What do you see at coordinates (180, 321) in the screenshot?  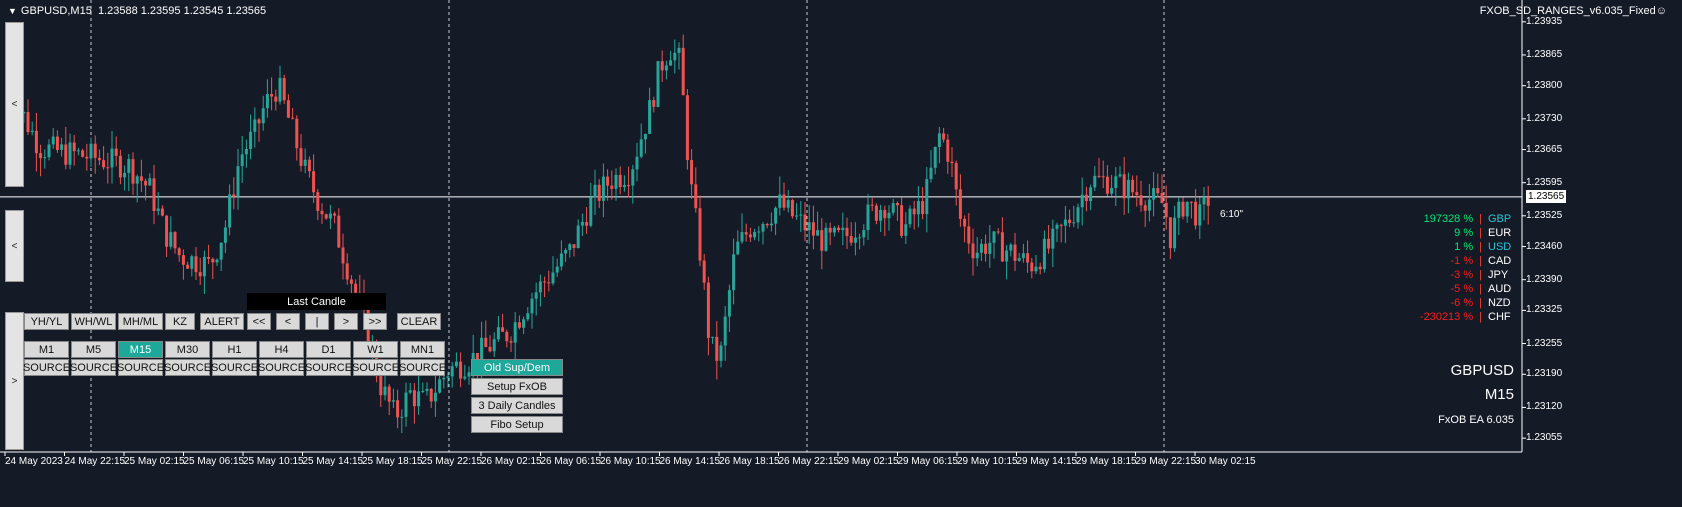 I see `toolbar-button-kz: KZ` at bounding box center [180, 321].